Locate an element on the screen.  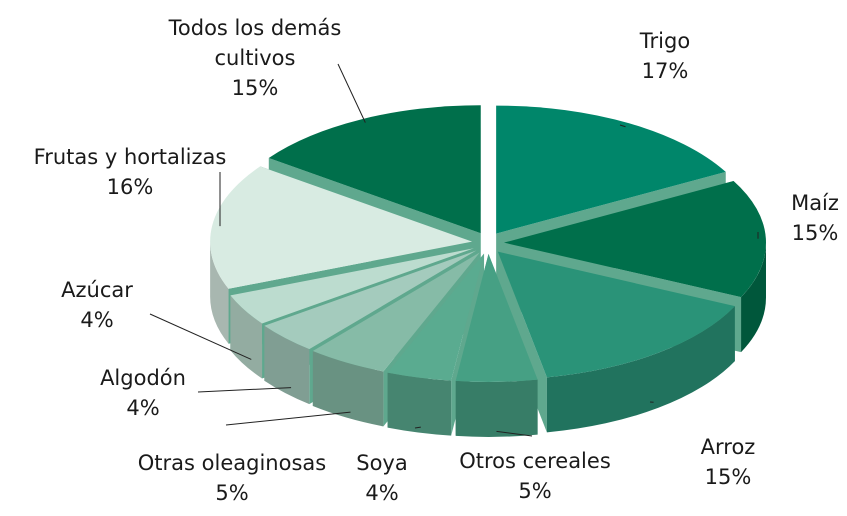
slice-label: Trigo 17% is located at coordinates (665, 56).